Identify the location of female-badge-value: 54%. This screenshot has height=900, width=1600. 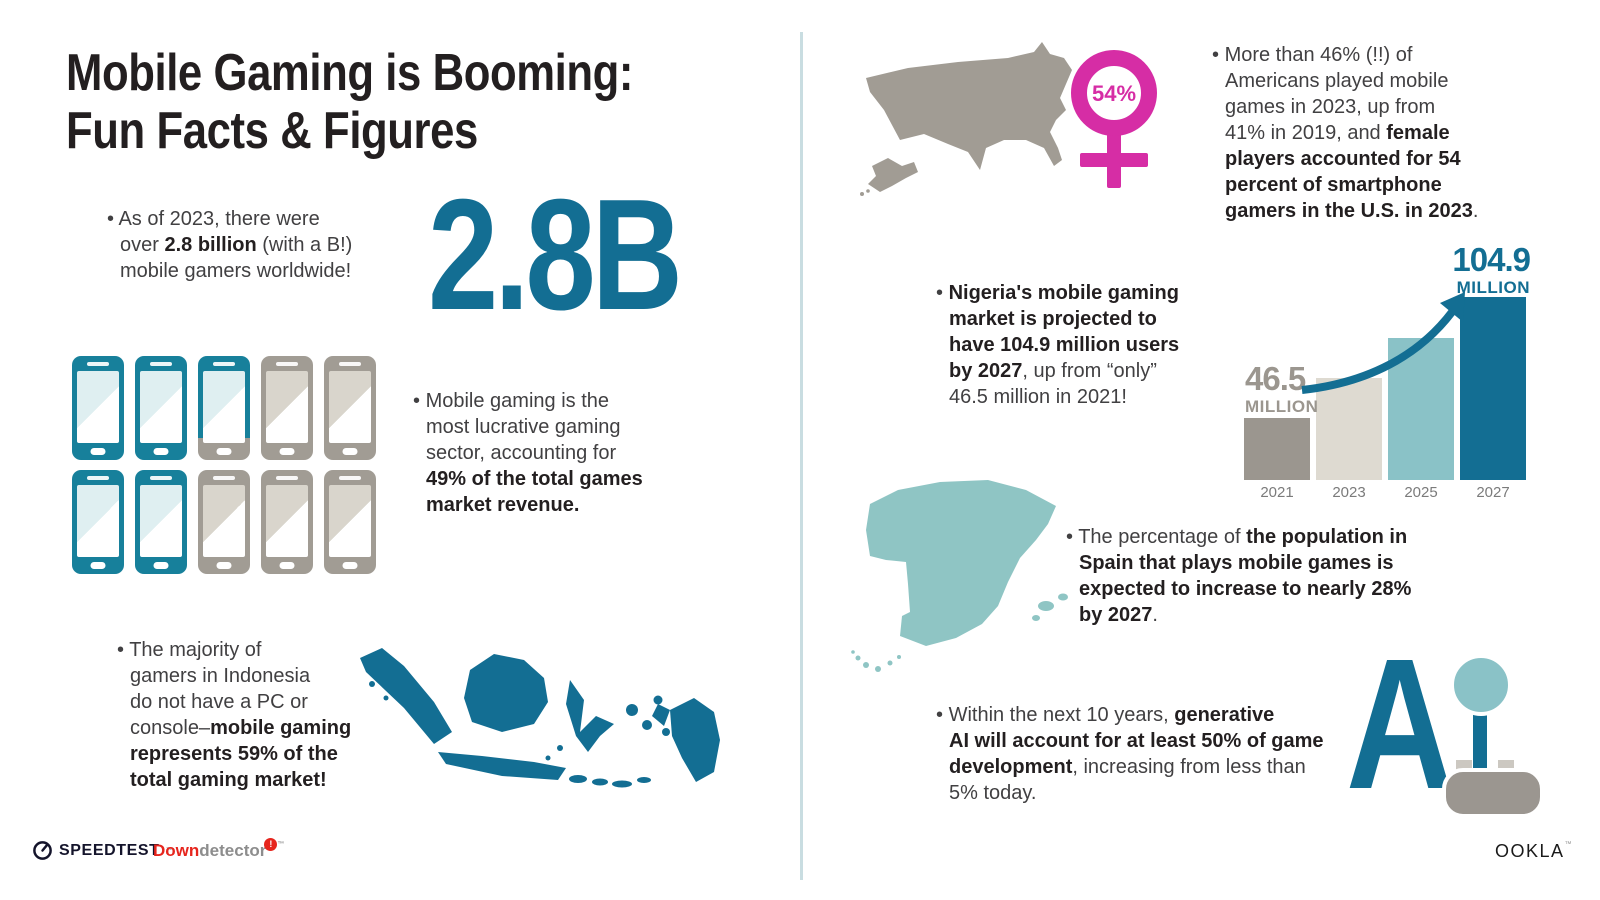
(1114, 93).